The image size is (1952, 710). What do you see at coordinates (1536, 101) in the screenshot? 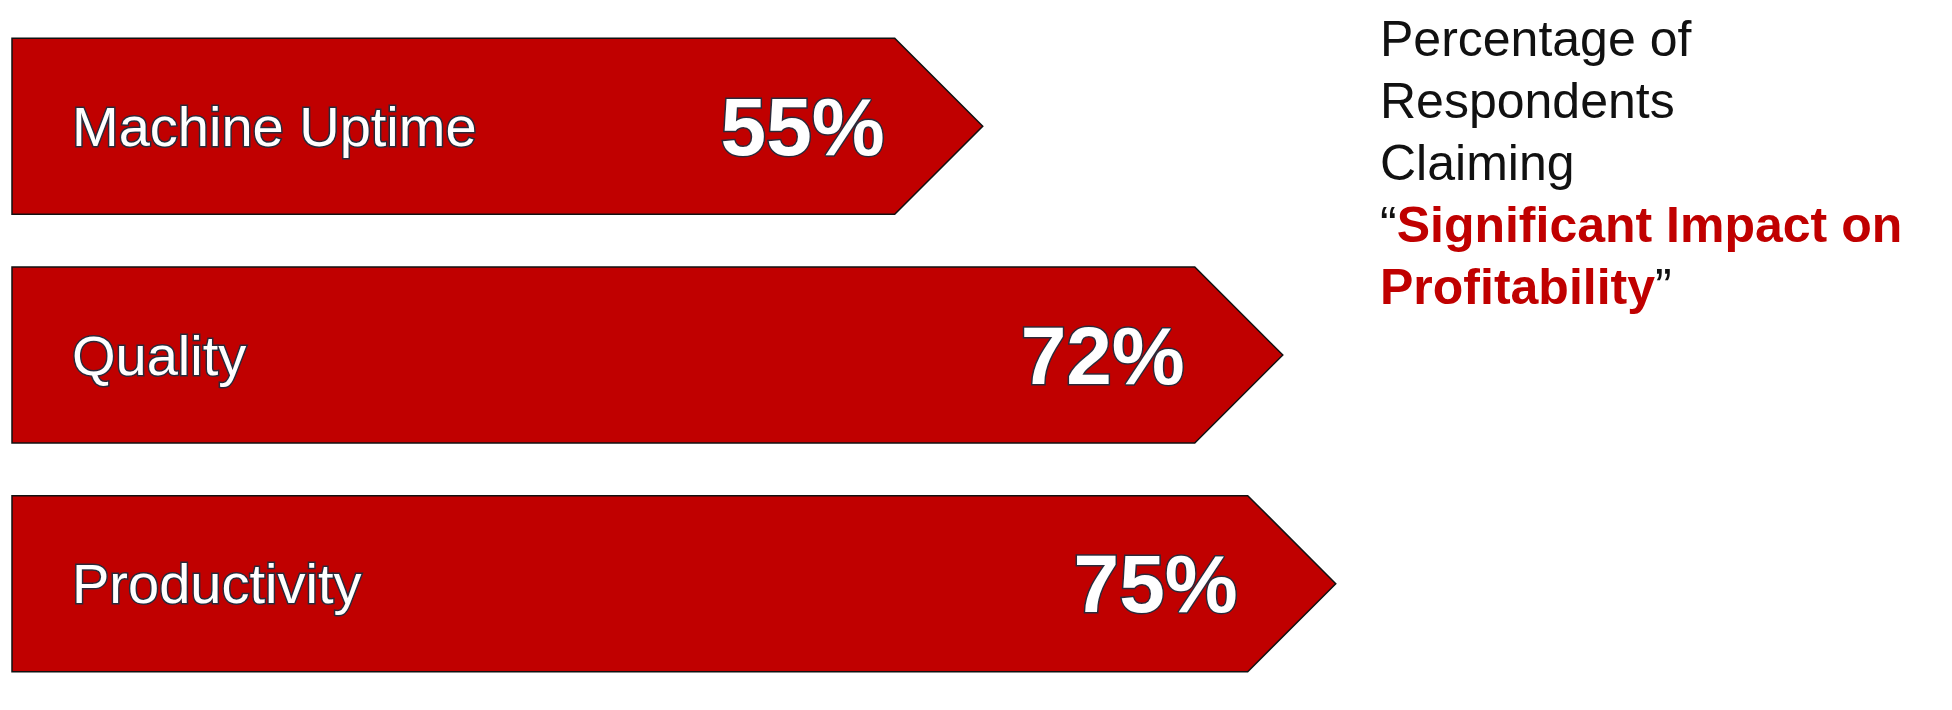
I see `text: Percentage of Respondents Claiming` at bounding box center [1536, 101].